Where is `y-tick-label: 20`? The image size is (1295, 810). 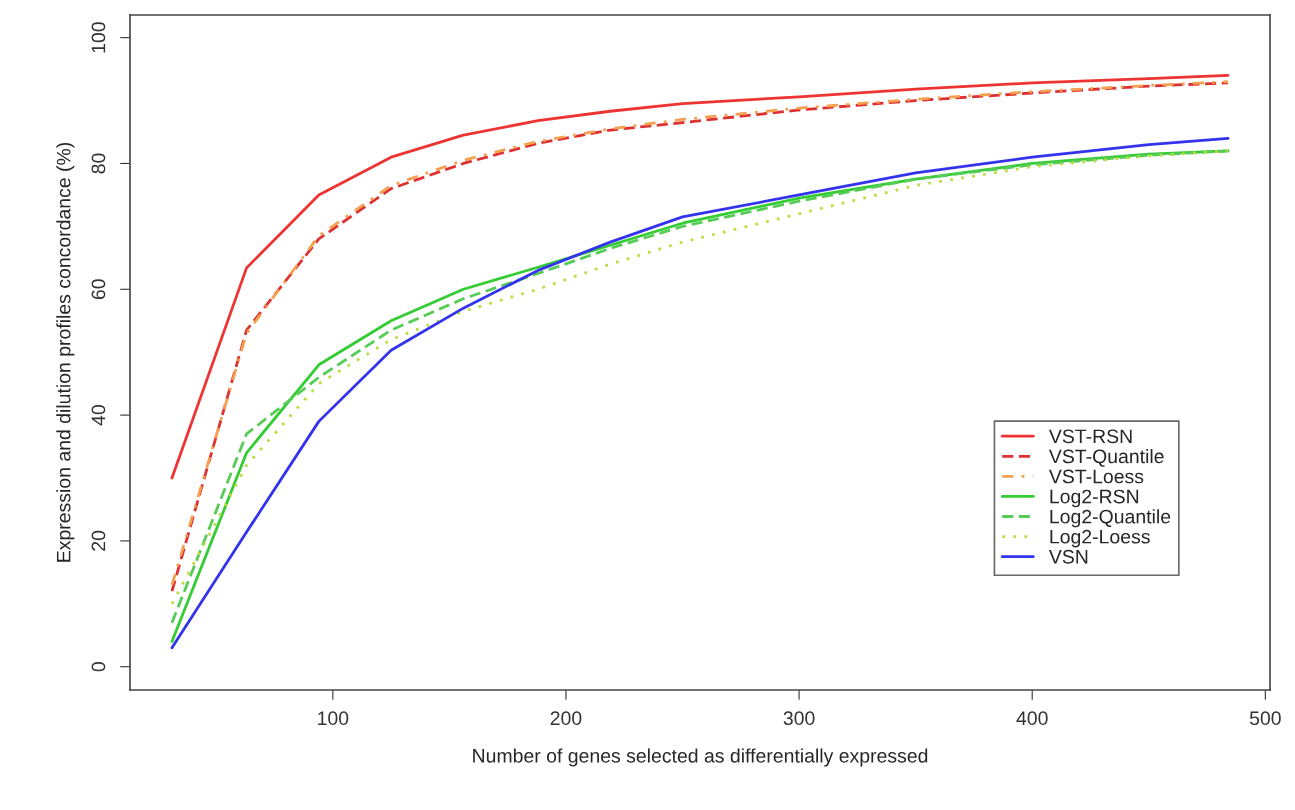 y-tick-label: 20 is located at coordinates (98, 540).